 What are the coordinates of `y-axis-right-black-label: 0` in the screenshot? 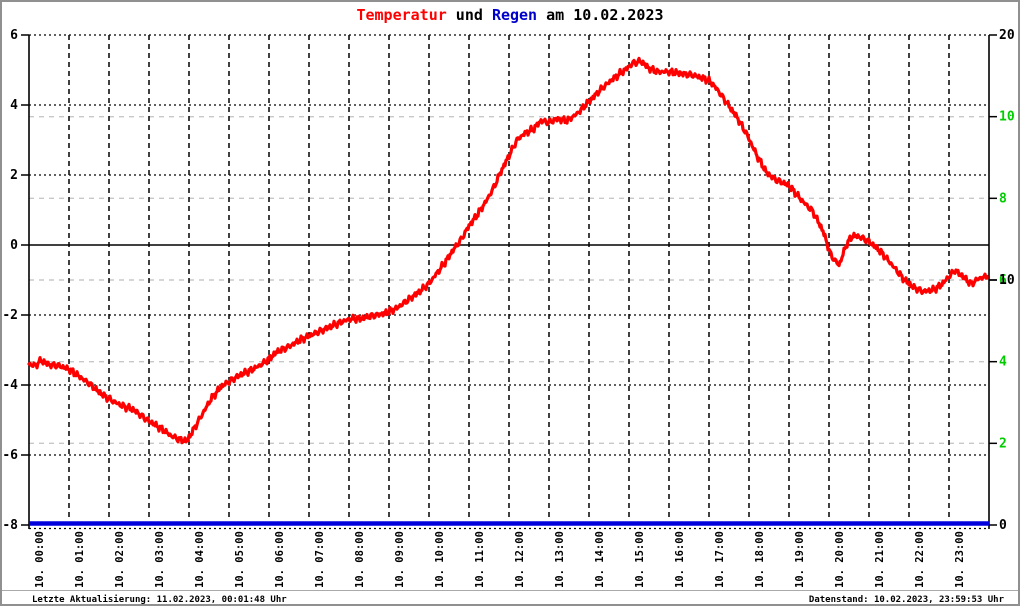 It's located at (1003, 525).